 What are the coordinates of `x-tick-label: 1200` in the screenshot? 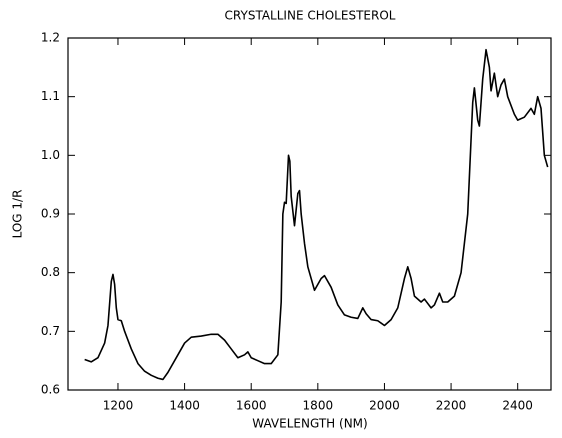 It's located at (118, 406).